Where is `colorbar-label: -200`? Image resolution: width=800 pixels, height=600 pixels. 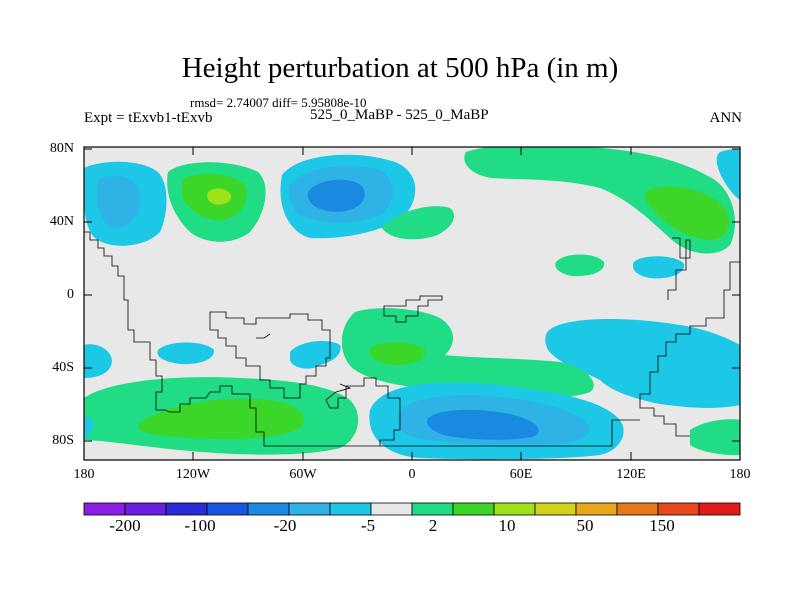 colorbar-label: -200 is located at coordinates (125, 525).